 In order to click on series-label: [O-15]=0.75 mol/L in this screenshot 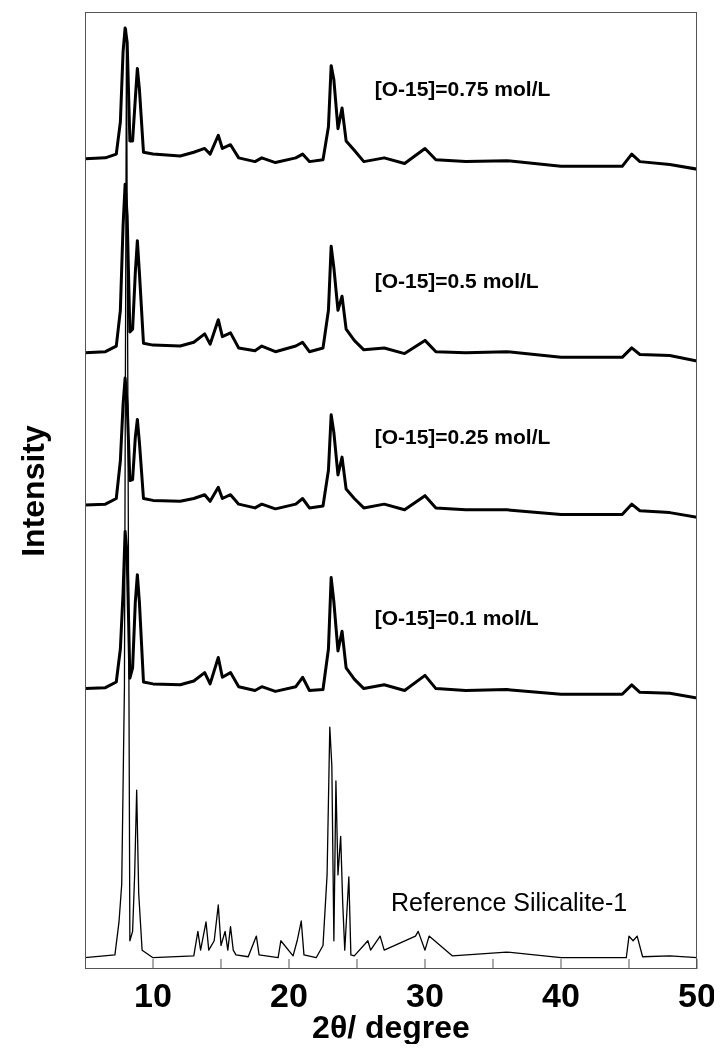, I will do `click(462, 89)`.